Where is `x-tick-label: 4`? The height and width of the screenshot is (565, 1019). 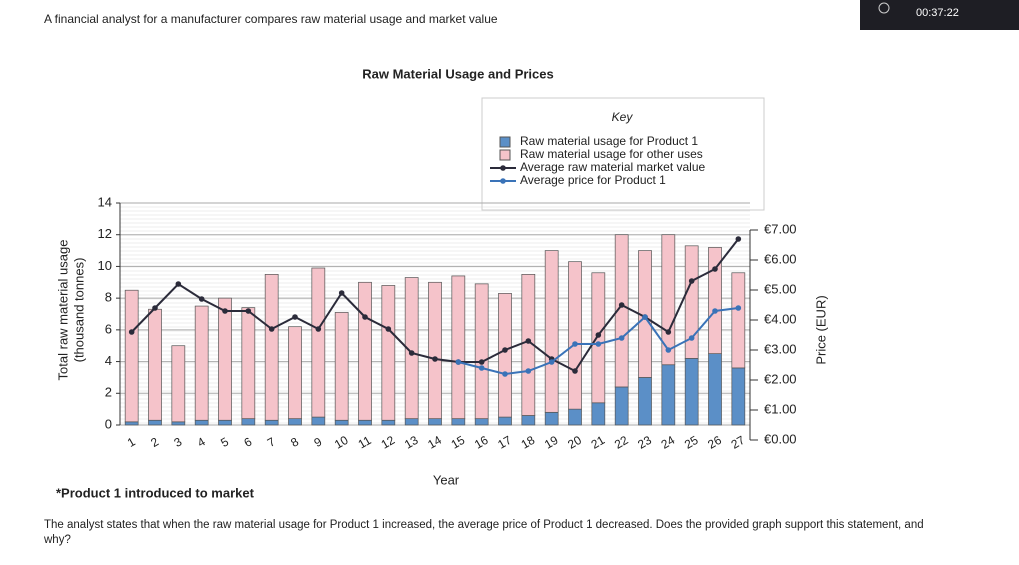
x-tick-label: 4 is located at coordinates (201, 442).